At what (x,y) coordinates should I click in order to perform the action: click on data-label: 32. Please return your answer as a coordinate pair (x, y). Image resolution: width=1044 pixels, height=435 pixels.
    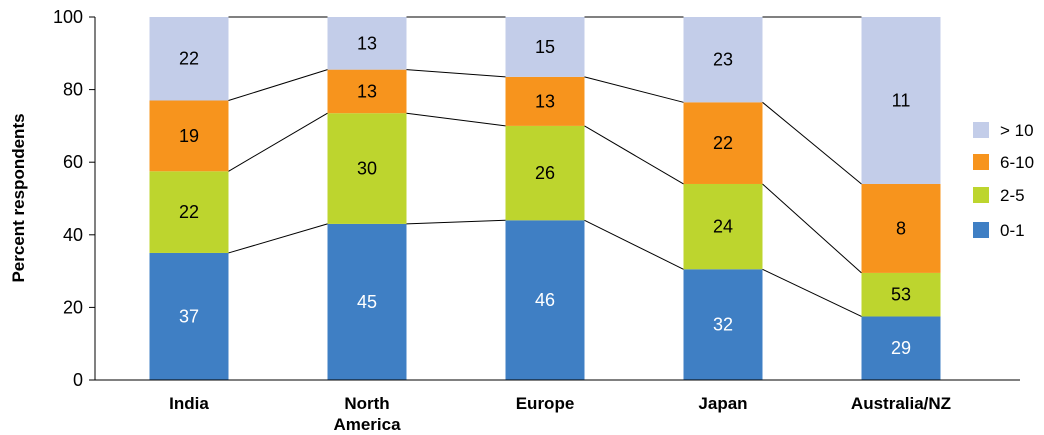
    Looking at the image, I should click on (723, 325).